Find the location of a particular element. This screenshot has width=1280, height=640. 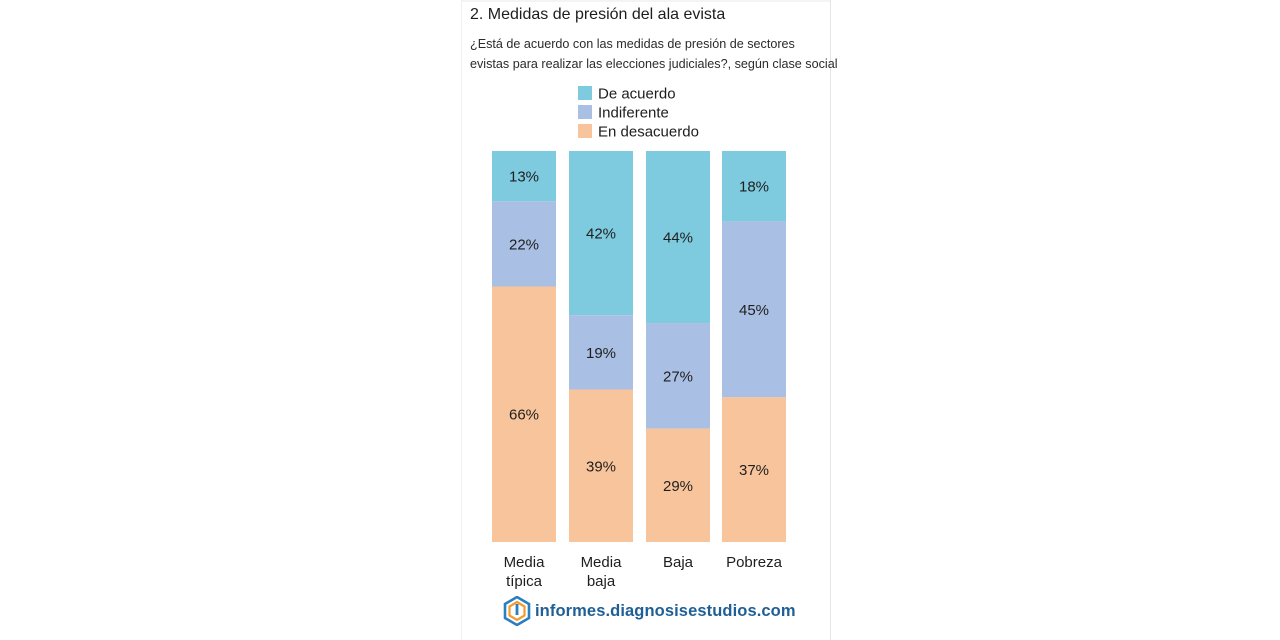

legend-label-3: En desacuerdo is located at coordinates (648, 132).